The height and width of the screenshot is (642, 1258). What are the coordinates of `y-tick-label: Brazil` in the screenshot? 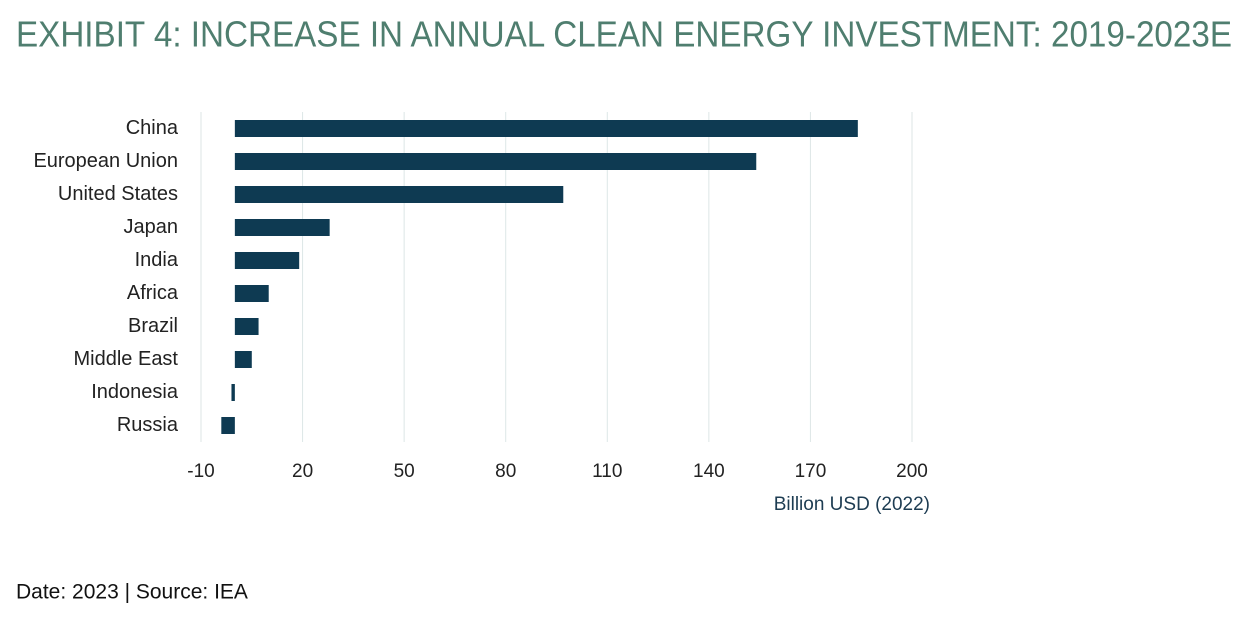 It's located at (153, 326).